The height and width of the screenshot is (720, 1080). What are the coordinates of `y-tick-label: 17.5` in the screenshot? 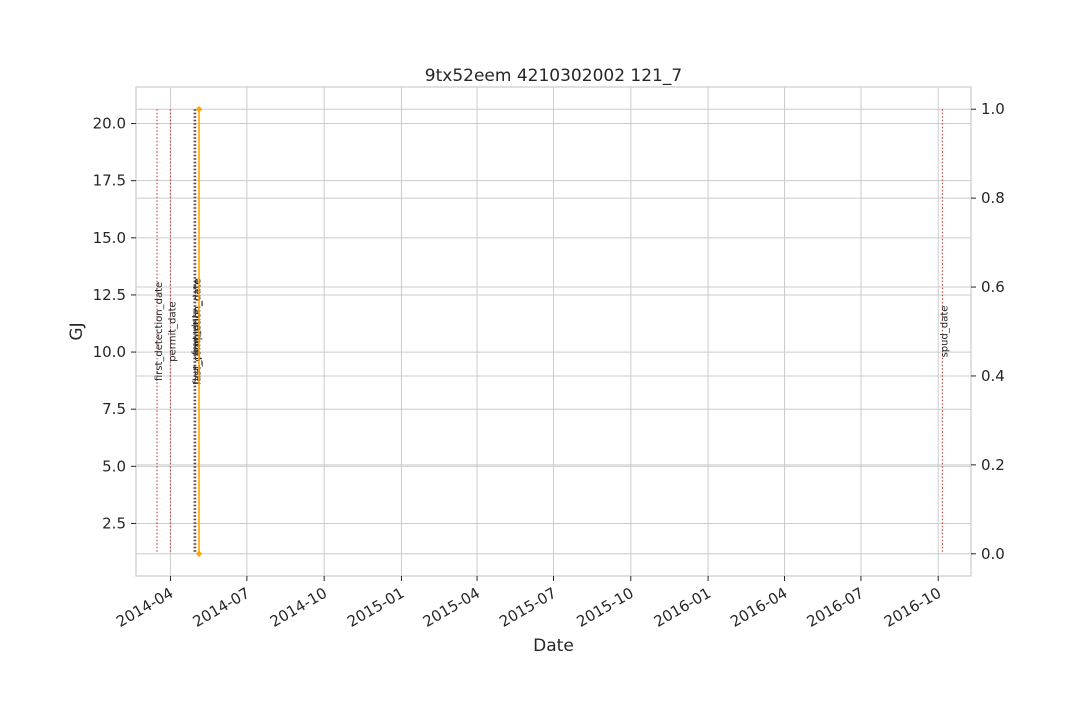 It's located at (109, 181).